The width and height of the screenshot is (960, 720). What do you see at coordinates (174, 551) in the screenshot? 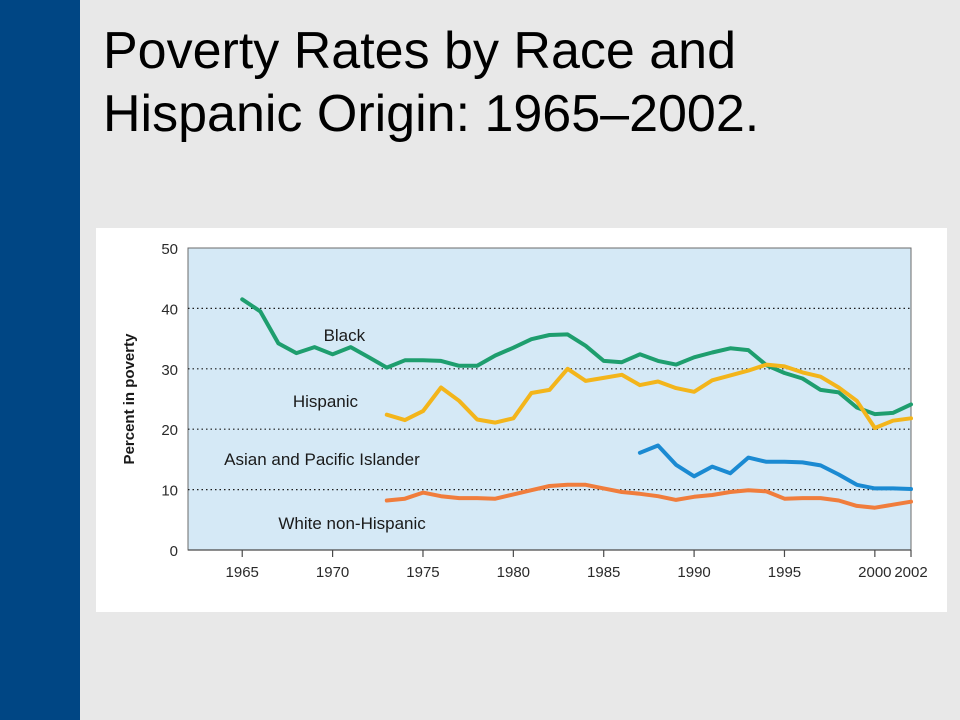
I see `y-tick-label-0: 0` at bounding box center [174, 551].